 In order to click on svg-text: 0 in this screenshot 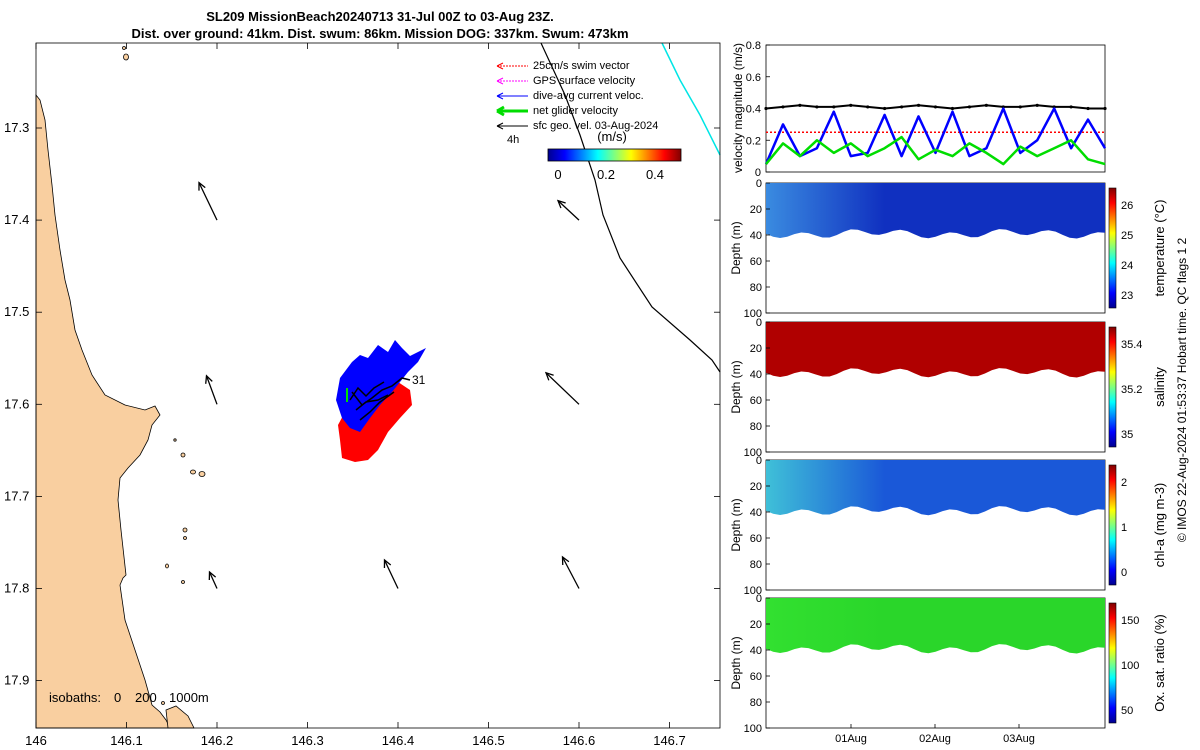, I will do `click(117, 697)`.